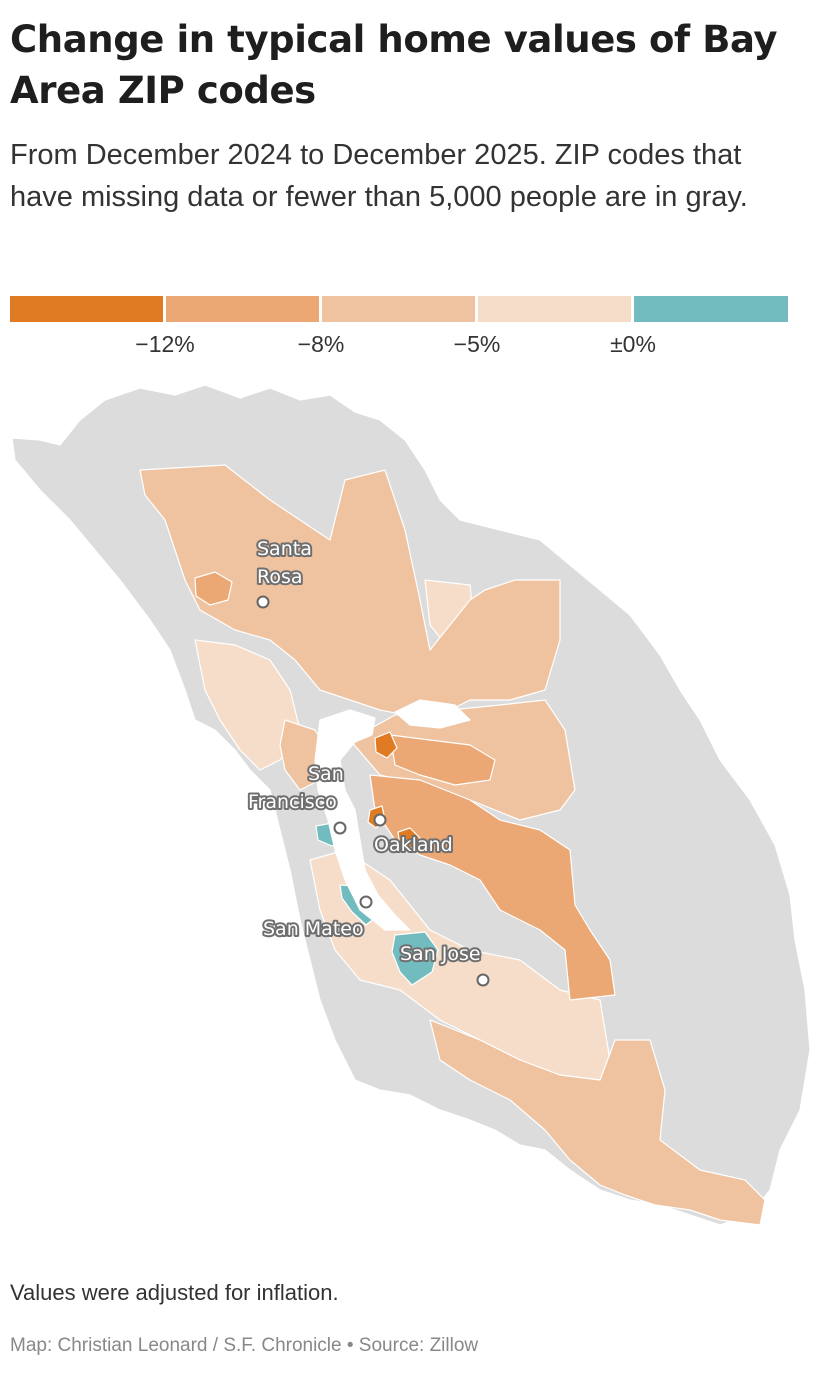  I want to click on santa-rosa-label-line1: Santa, so click(284, 549).